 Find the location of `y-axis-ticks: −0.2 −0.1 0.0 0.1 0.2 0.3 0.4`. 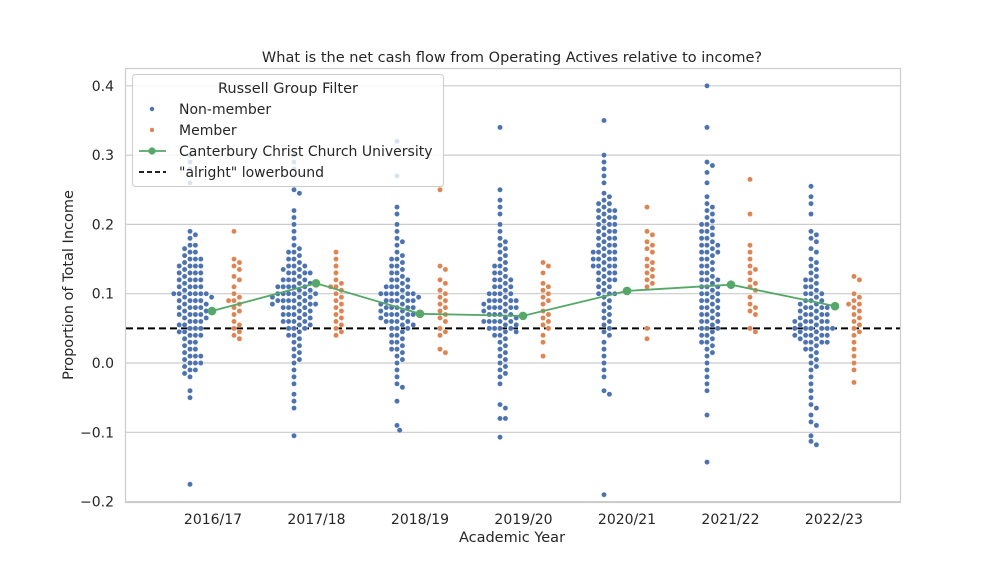

y-axis-ticks: −0.2 −0.1 0.0 0.1 0.2 0.3 0.4 is located at coordinates (97, 295).